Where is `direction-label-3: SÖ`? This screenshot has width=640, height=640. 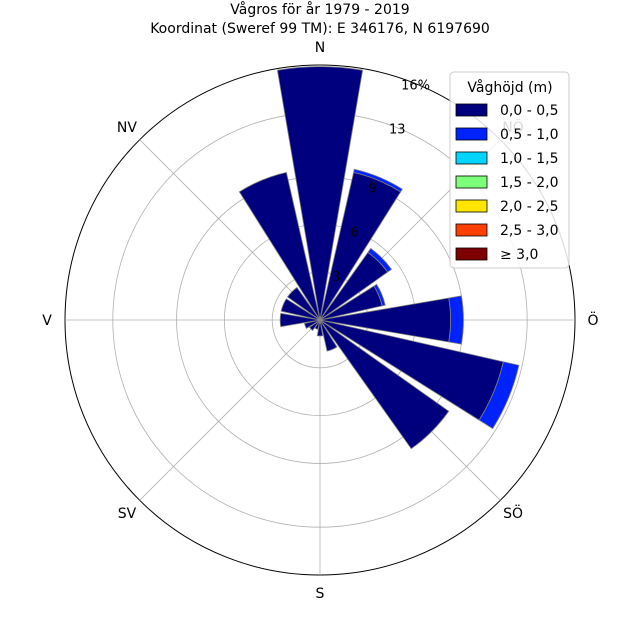
direction-label-3: SÖ is located at coordinates (513, 513).